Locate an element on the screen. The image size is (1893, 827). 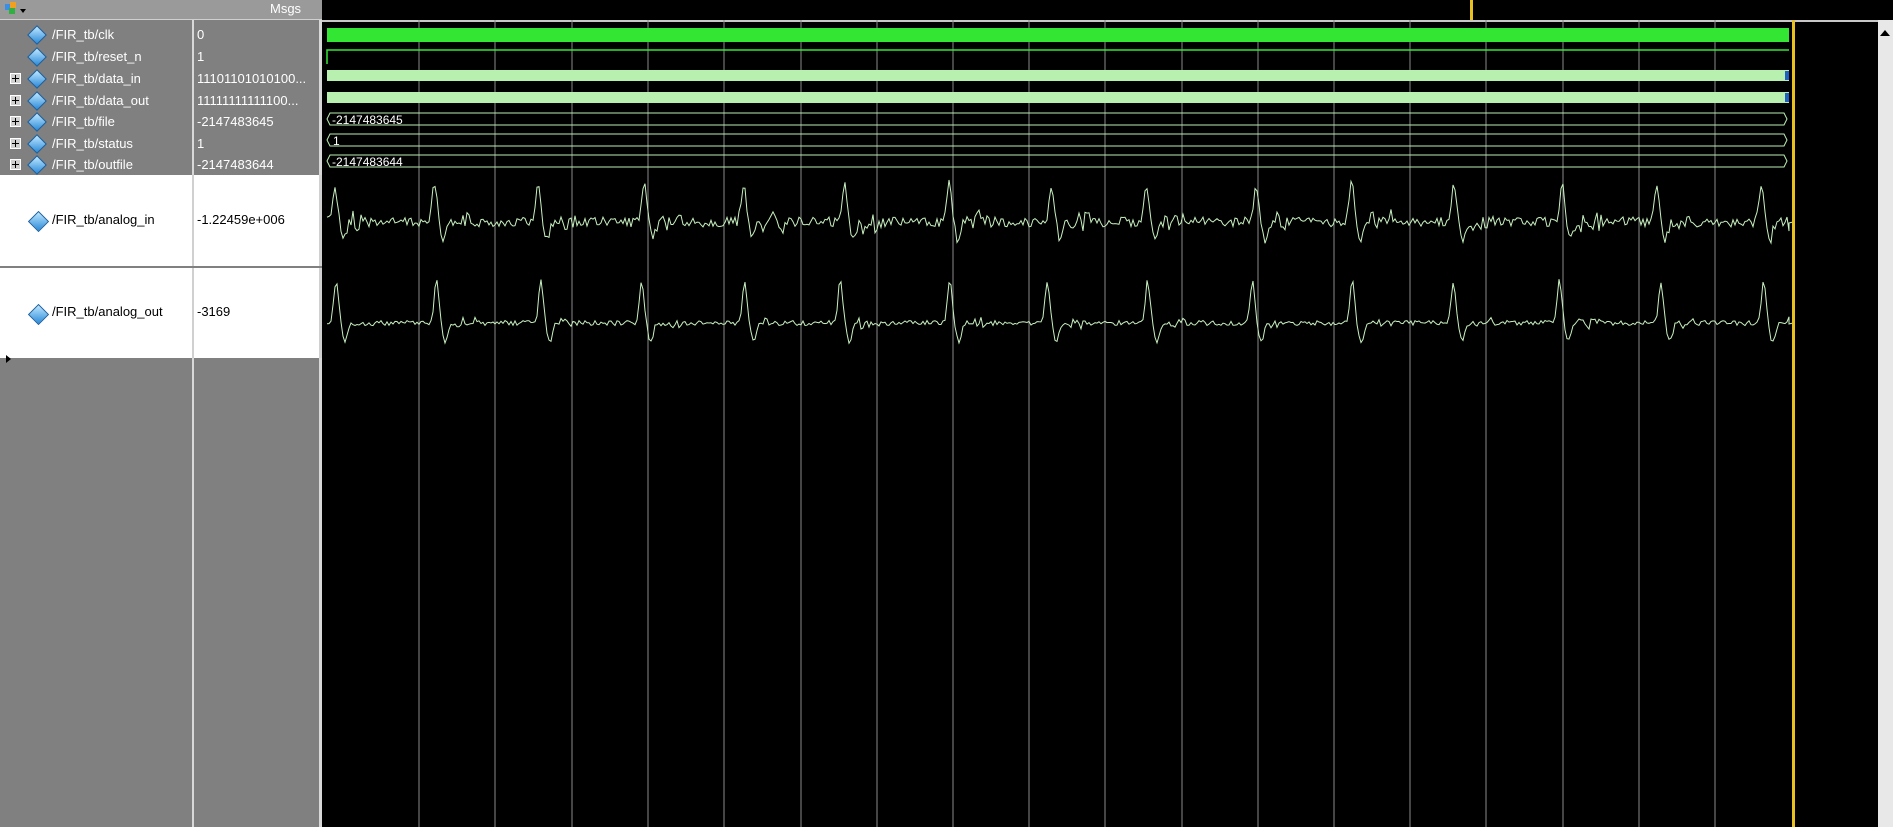
signal-value: -1.22459e+006 is located at coordinates (241, 219).